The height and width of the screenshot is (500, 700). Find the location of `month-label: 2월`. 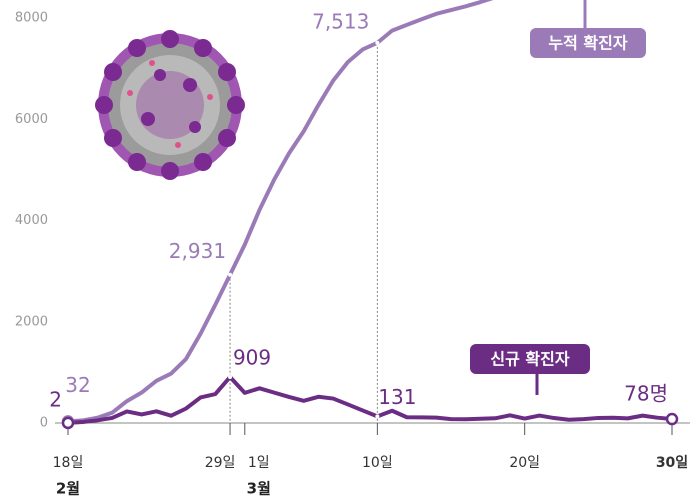

month-label: 2월 is located at coordinates (68, 489).